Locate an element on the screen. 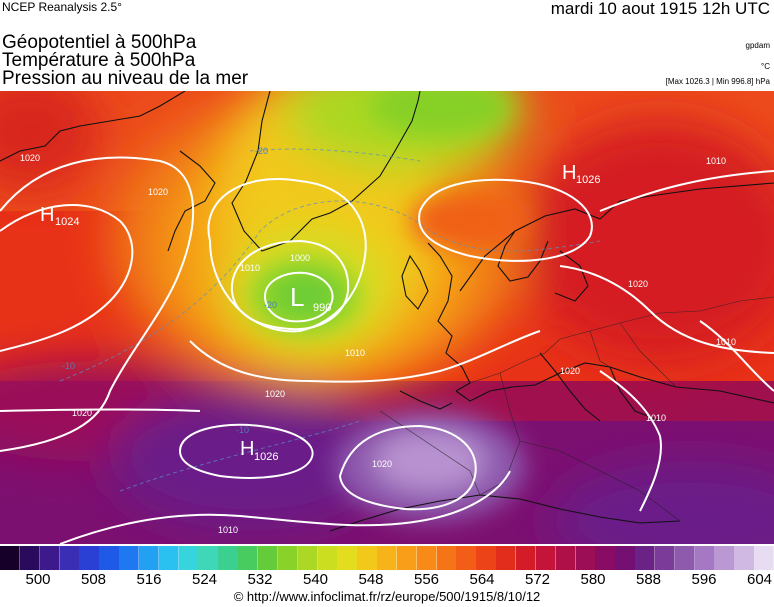  color-scale-tick: 548 is located at coordinates (371, 579).